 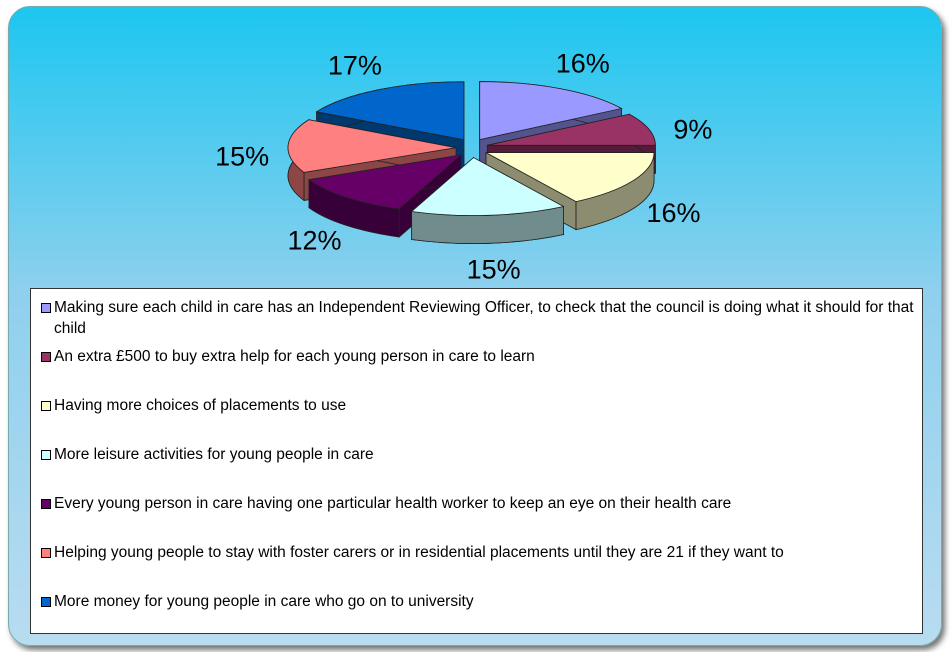 What do you see at coordinates (477, 419) in the screenshot?
I see `legend-item: Having more choices of placements to use` at bounding box center [477, 419].